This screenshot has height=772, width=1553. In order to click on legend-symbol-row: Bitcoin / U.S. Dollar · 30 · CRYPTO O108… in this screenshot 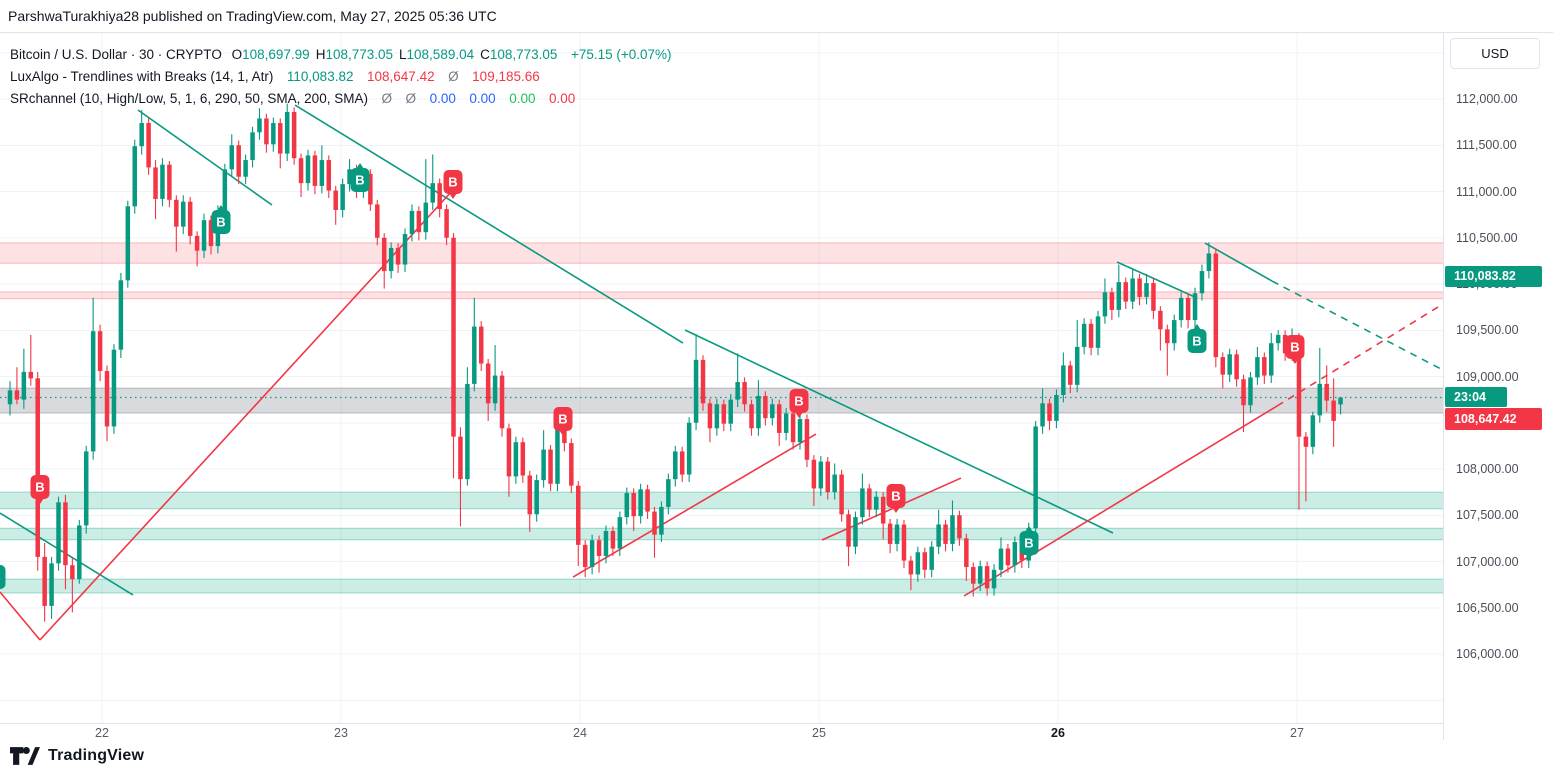, I will do `click(341, 54)`.